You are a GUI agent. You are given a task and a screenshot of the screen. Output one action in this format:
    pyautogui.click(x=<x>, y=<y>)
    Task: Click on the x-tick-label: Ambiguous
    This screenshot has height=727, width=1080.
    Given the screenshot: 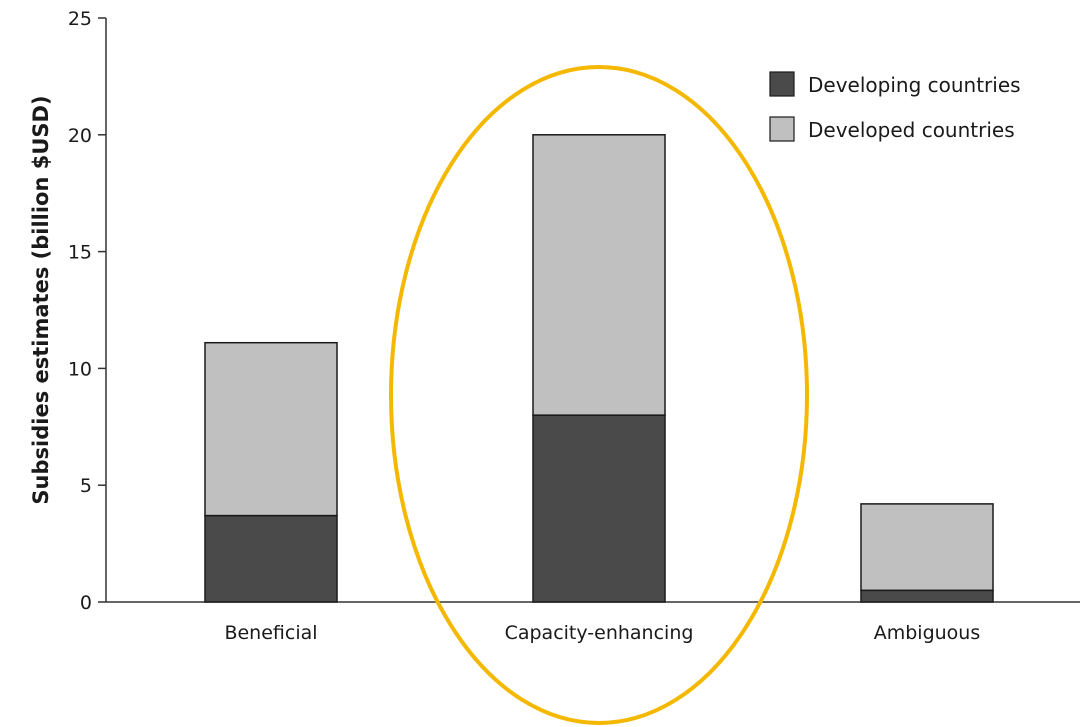 What is the action you would take?
    pyautogui.click(x=927, y=633)
    